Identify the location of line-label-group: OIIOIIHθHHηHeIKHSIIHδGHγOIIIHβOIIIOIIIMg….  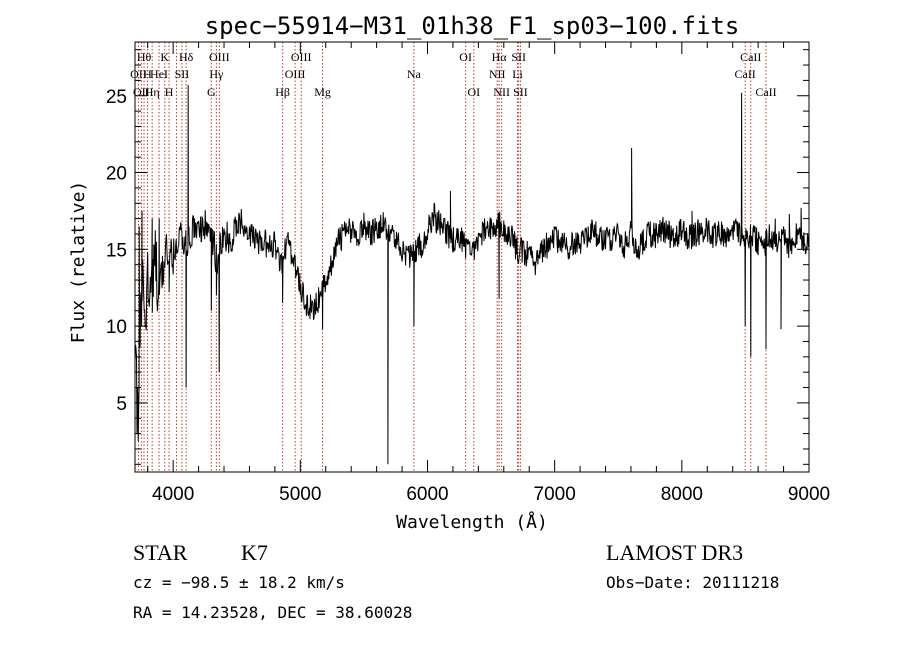
(453, 74).